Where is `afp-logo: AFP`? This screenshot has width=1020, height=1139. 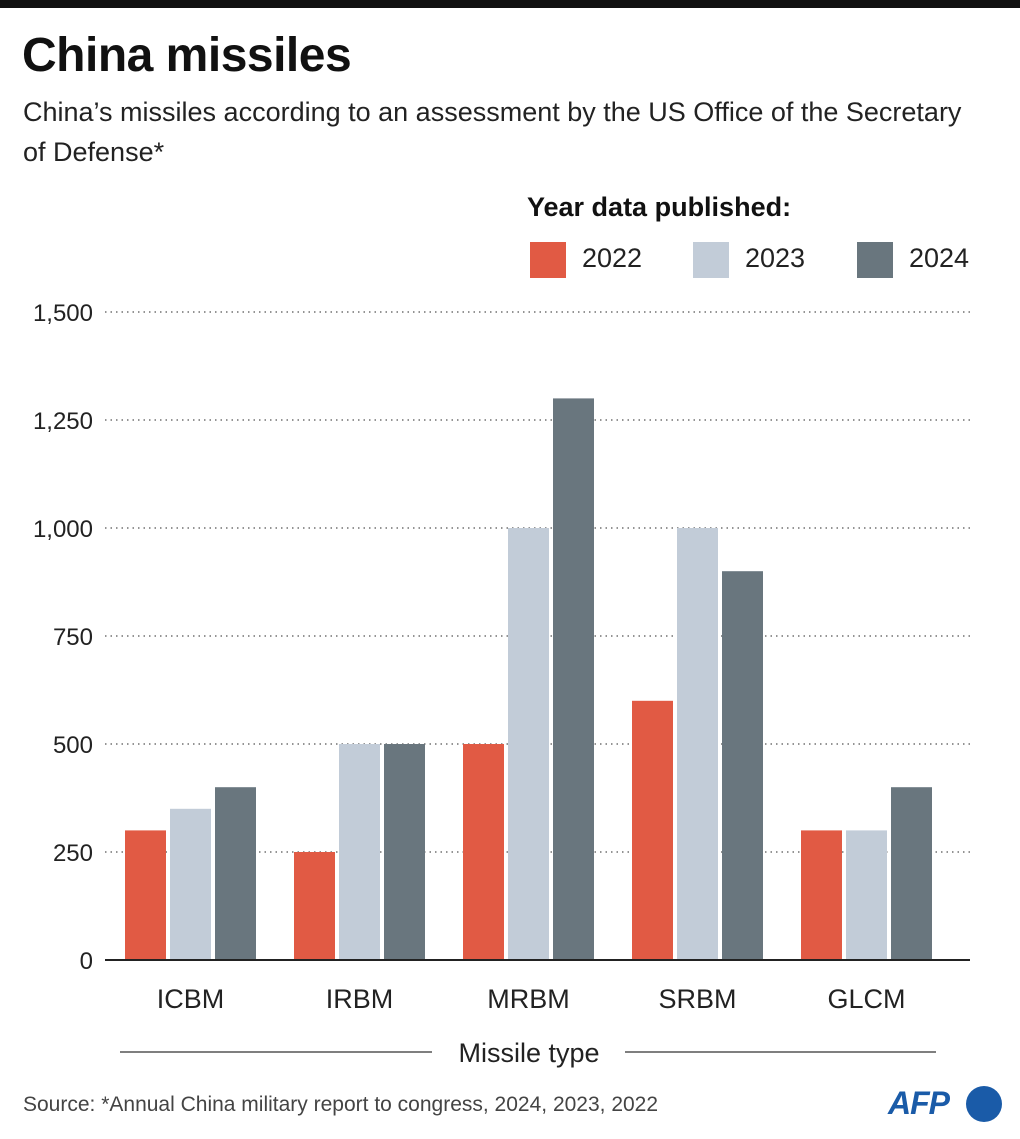 afp-logo: AFP is located at coordinates (946, 1104).